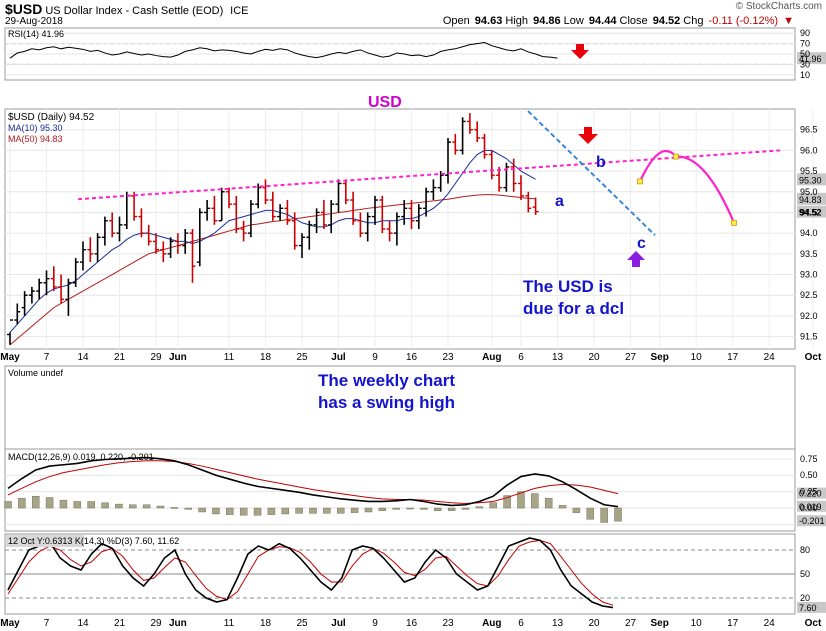 This screenshot has height=631, width=826. I want to click on high-label: High, so click(517, 21).